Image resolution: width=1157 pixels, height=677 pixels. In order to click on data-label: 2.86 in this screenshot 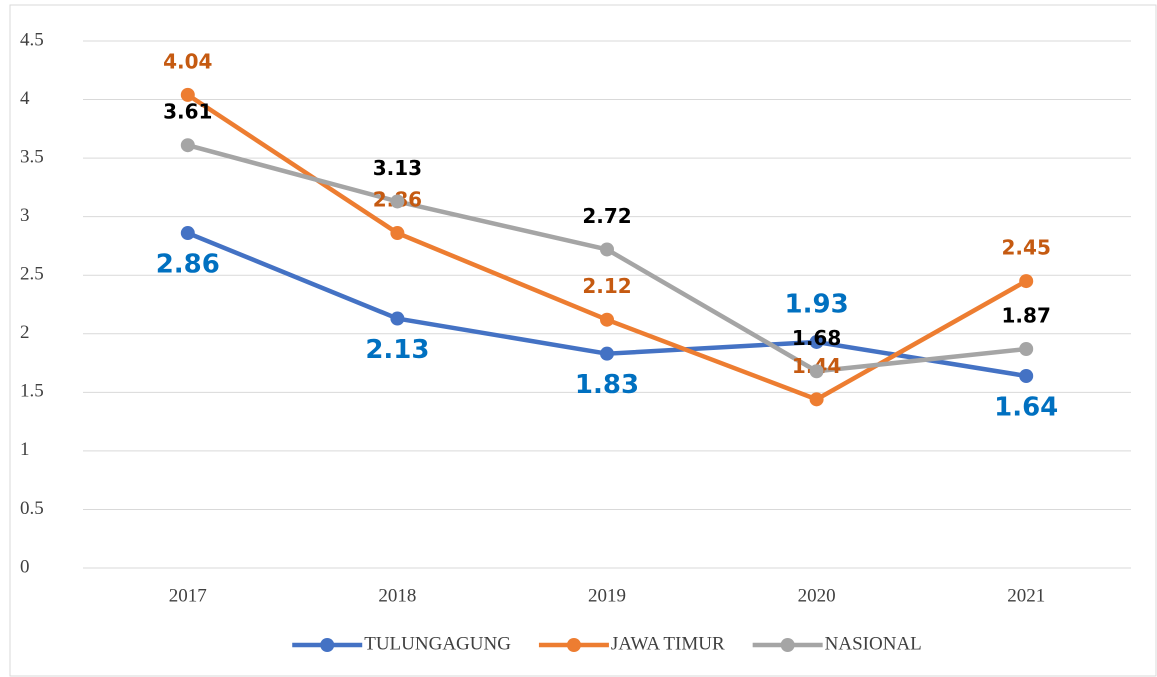, I will do `click(188, 265)`.